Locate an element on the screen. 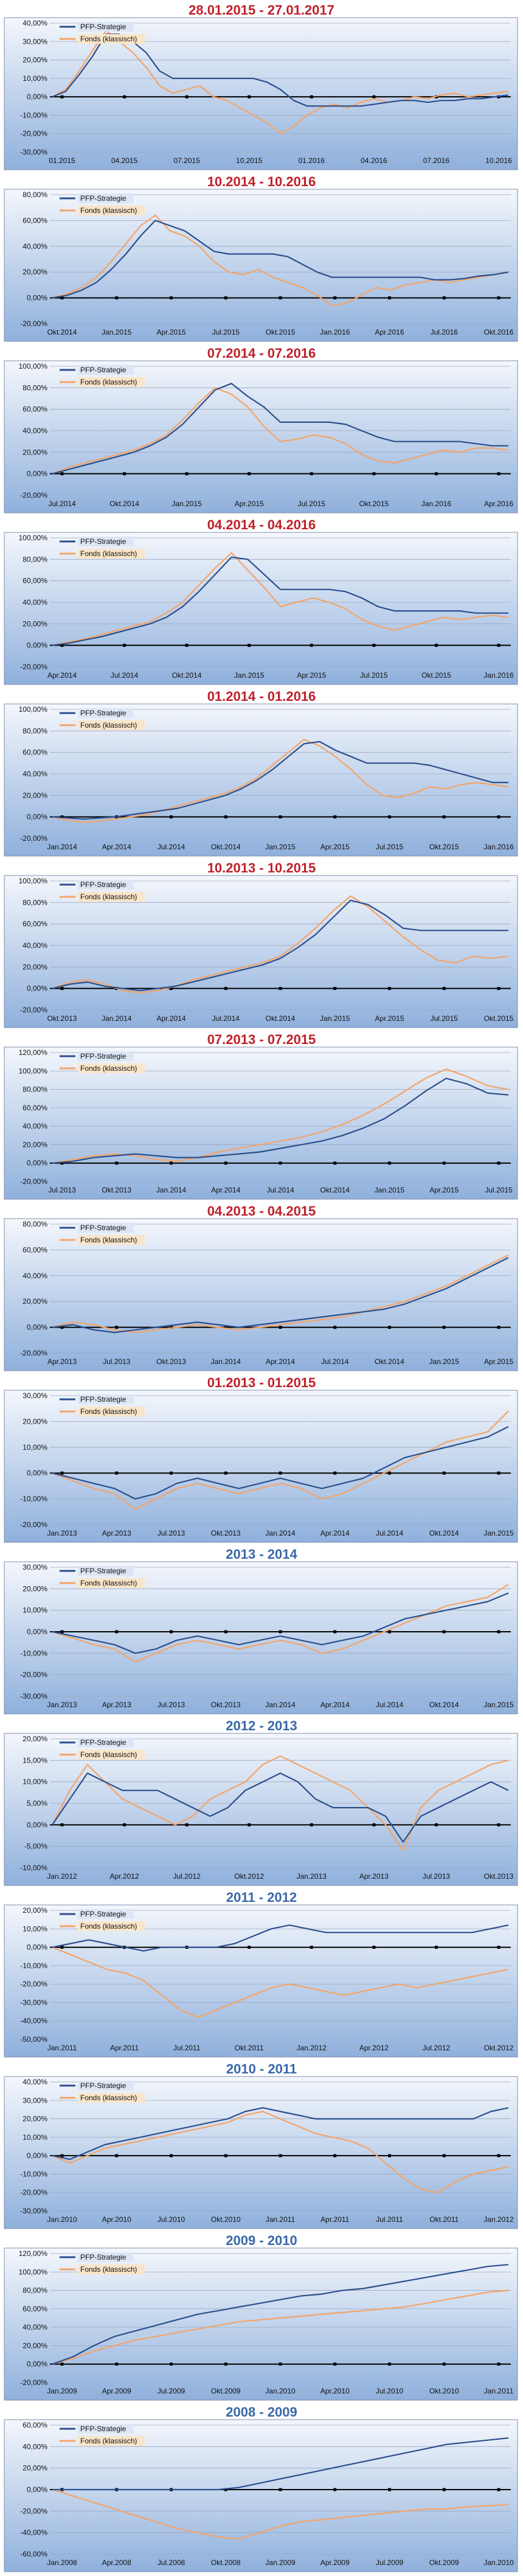 This screenshot has height=2576, width=523. x-tick-label: Jul.2008 is located at coordinates (171, 2562).